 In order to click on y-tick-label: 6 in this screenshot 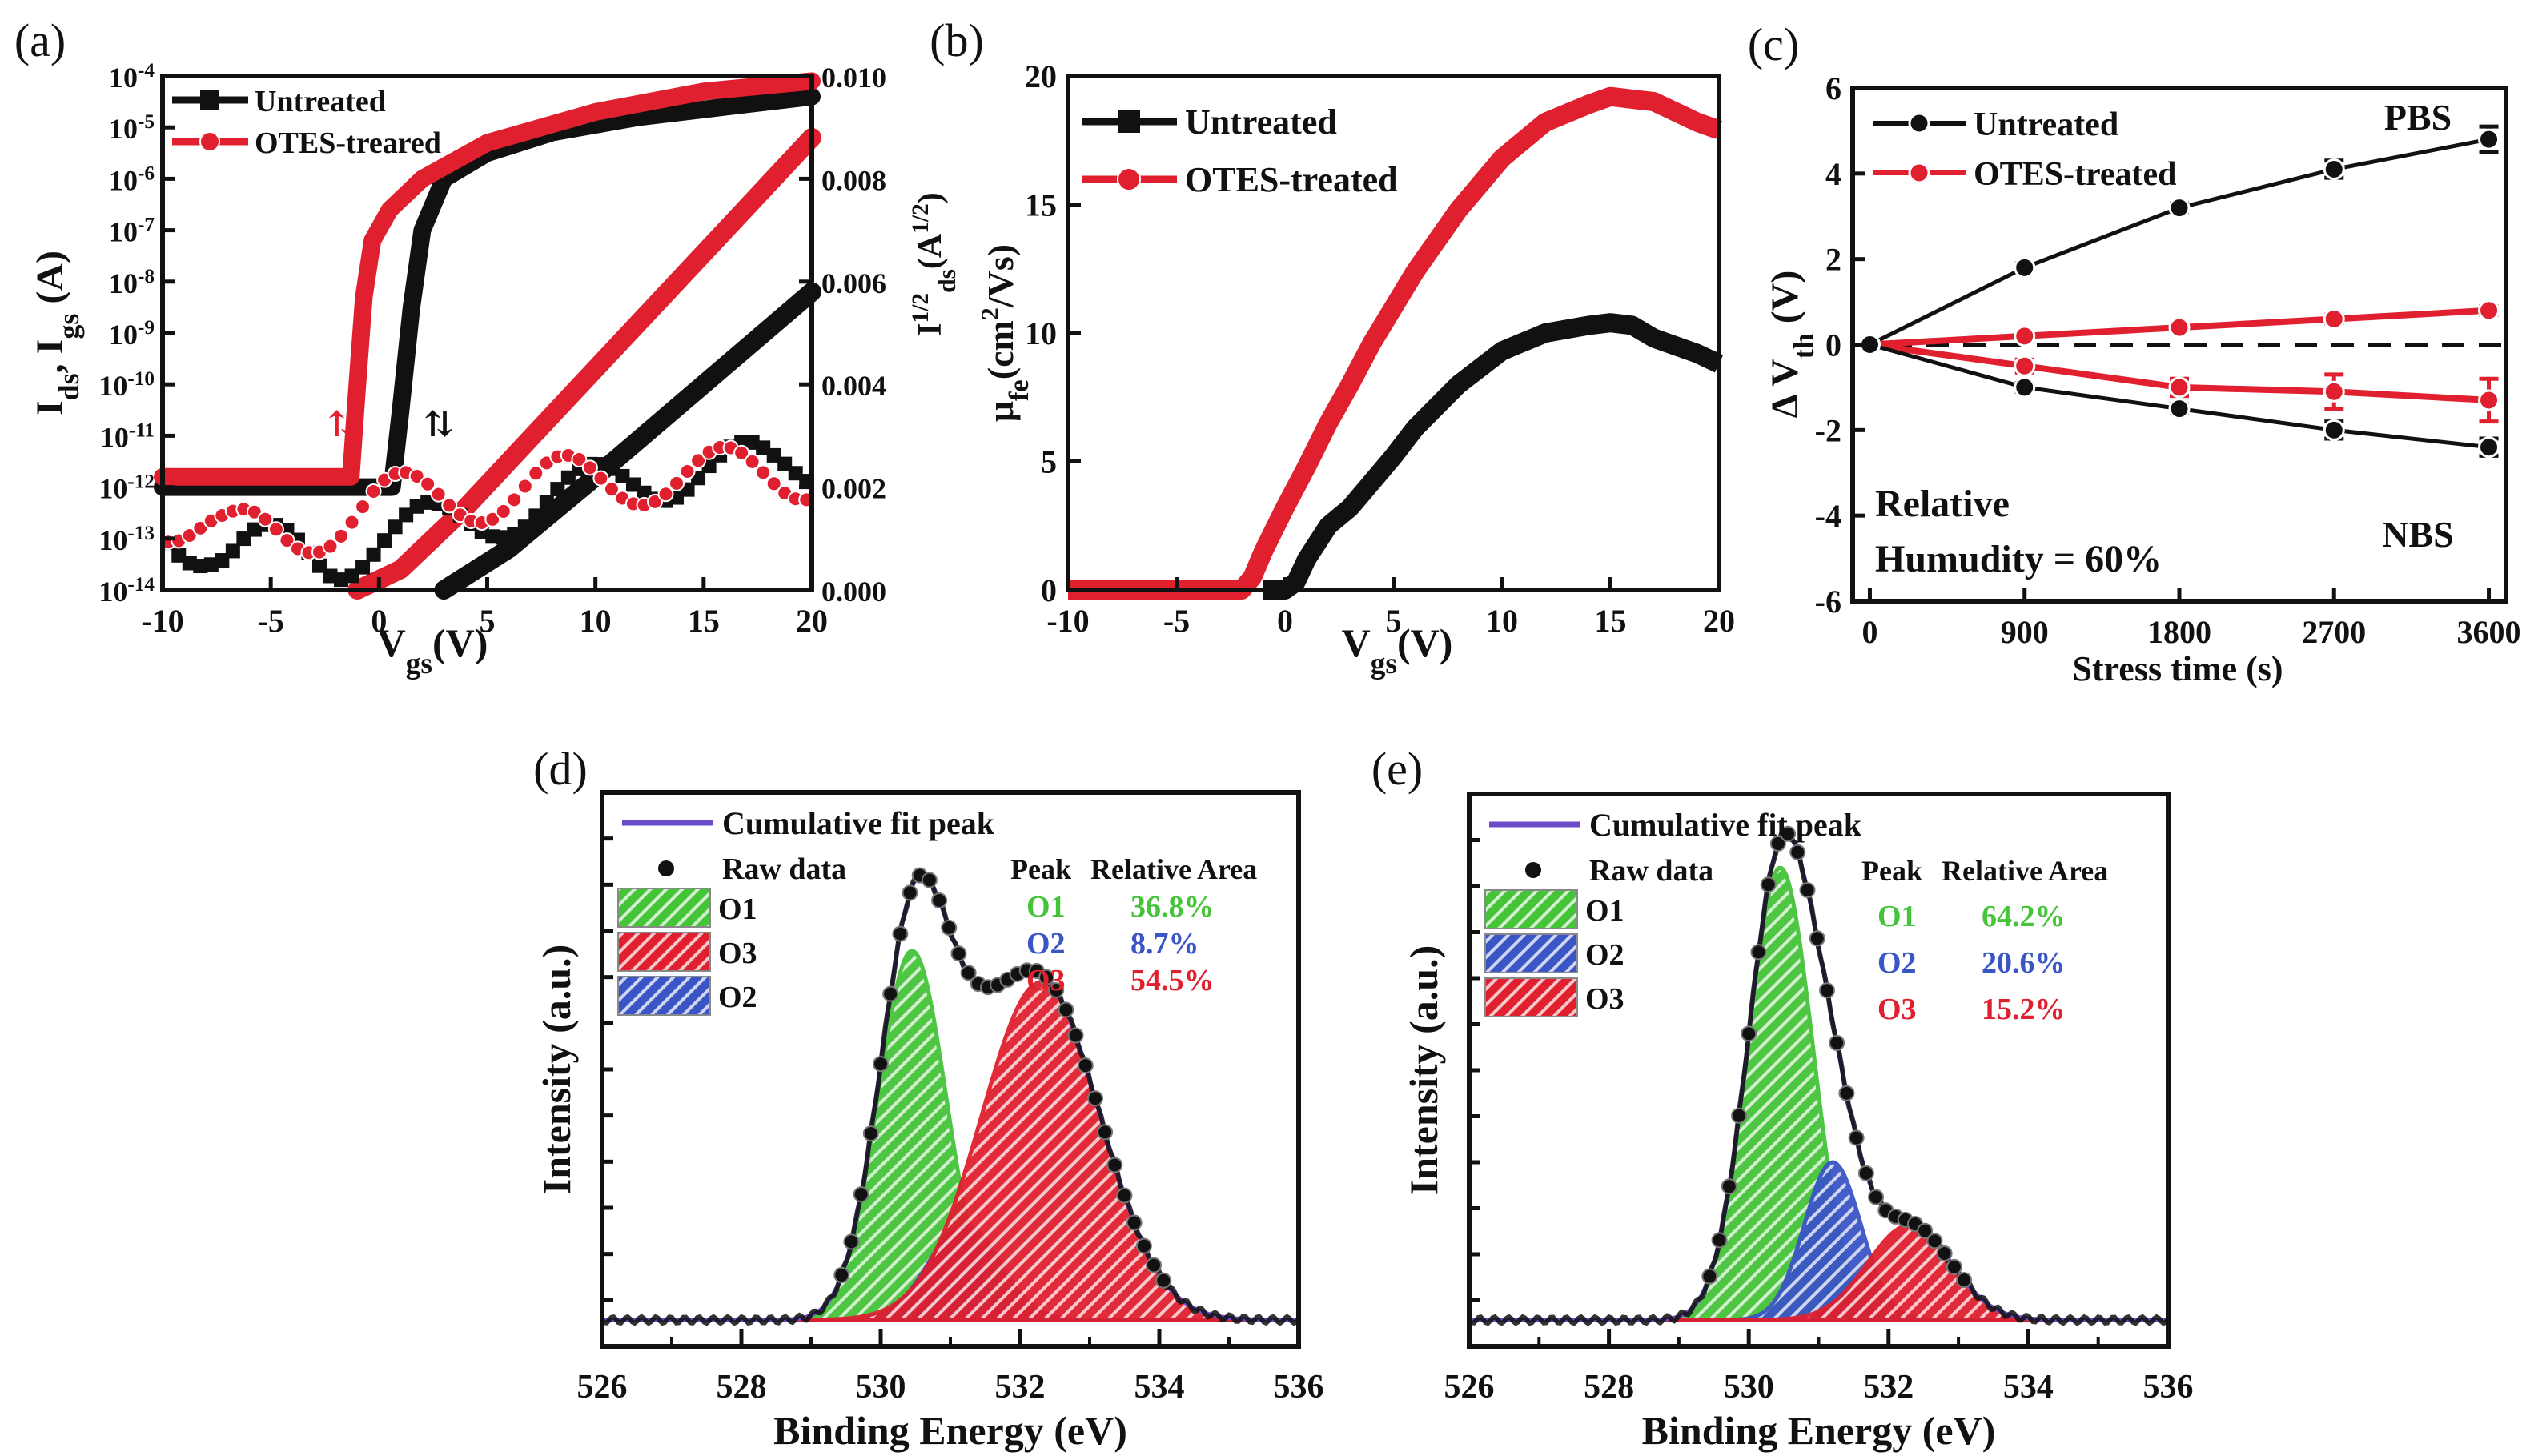, I will do `click(1833, 88)`.